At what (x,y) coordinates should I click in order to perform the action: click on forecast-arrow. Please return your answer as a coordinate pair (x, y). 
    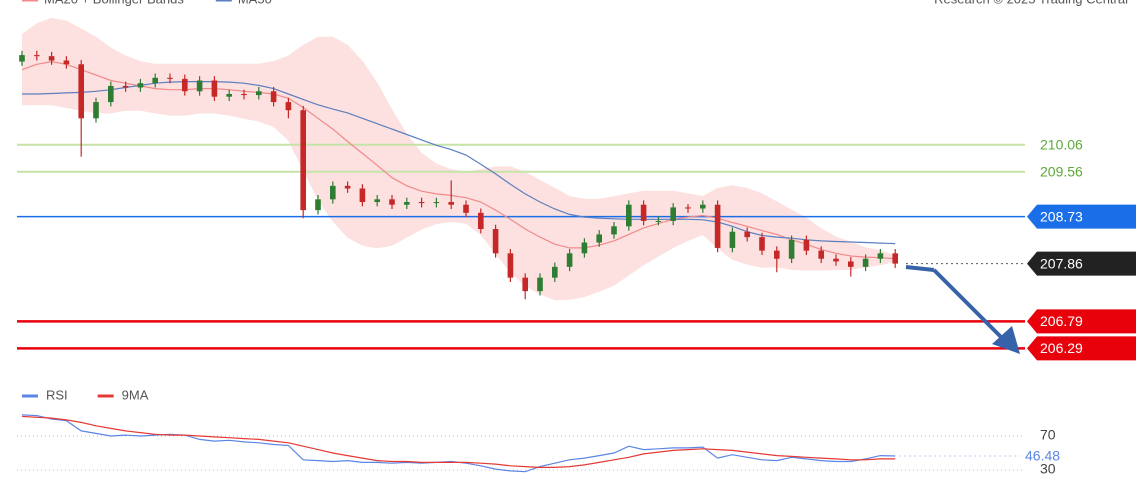
    Looking at the image, I should click on (962, 309).